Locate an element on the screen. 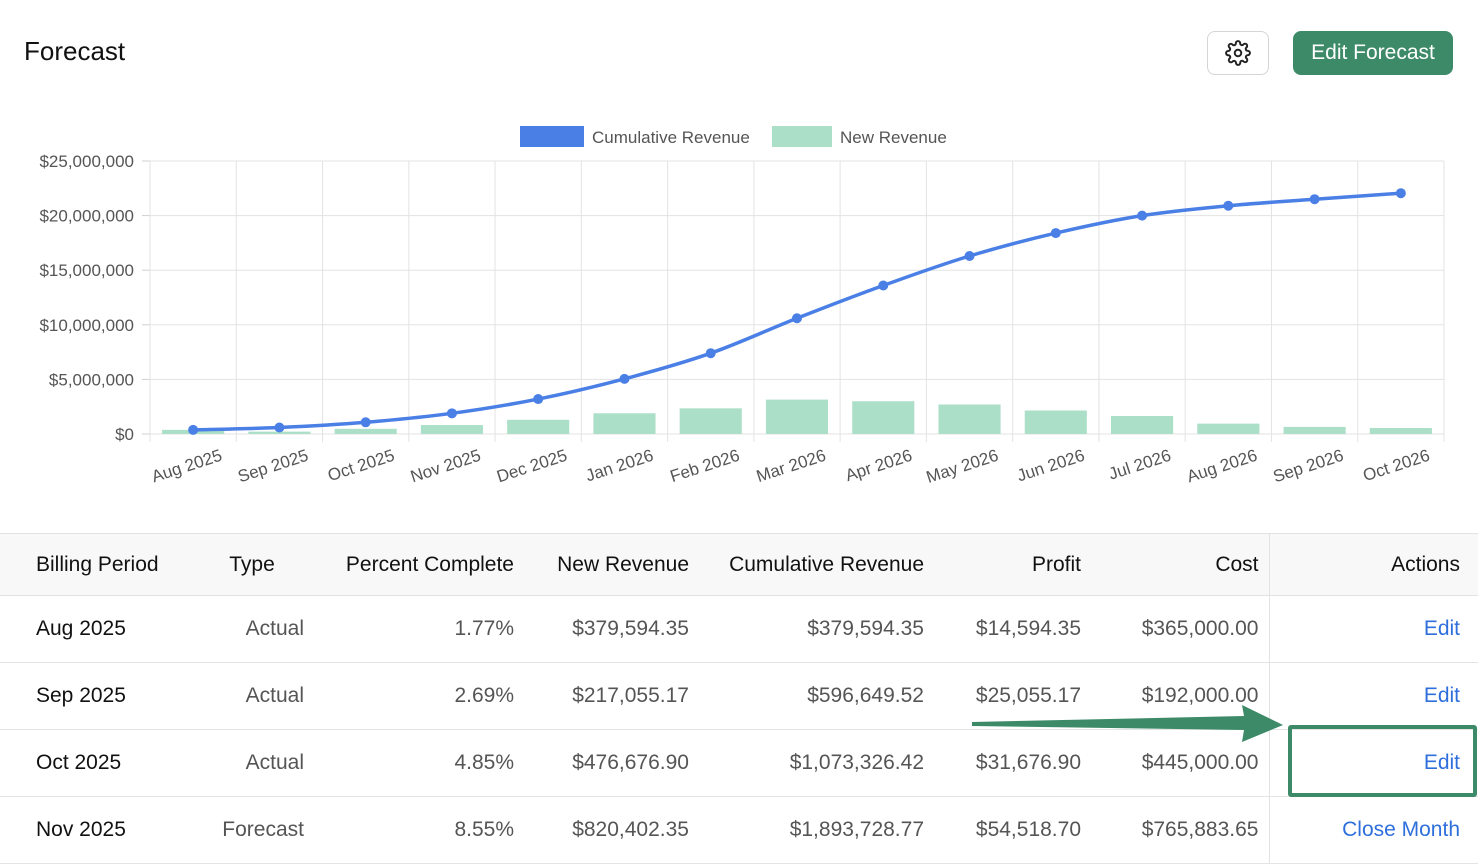  col-percent-complete: Percent Complete is located at coordinates (429, 564).